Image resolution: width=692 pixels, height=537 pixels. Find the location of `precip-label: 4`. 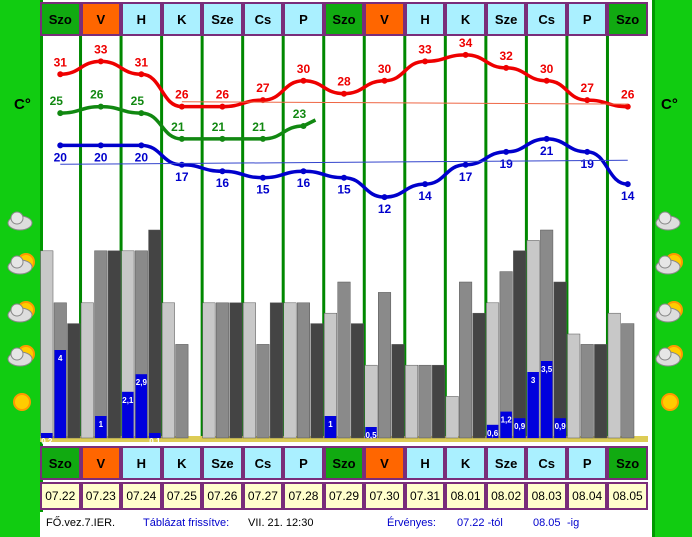

precip-label: 4 is located at coordinates (60, 358).